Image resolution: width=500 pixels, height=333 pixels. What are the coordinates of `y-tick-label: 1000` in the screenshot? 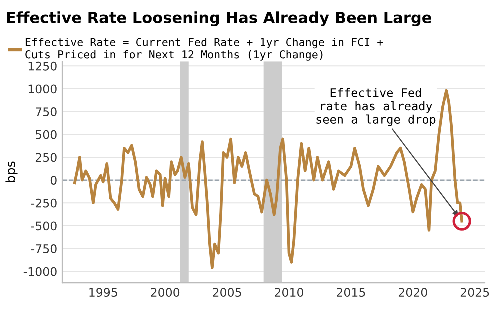 It's located at (42, 89).